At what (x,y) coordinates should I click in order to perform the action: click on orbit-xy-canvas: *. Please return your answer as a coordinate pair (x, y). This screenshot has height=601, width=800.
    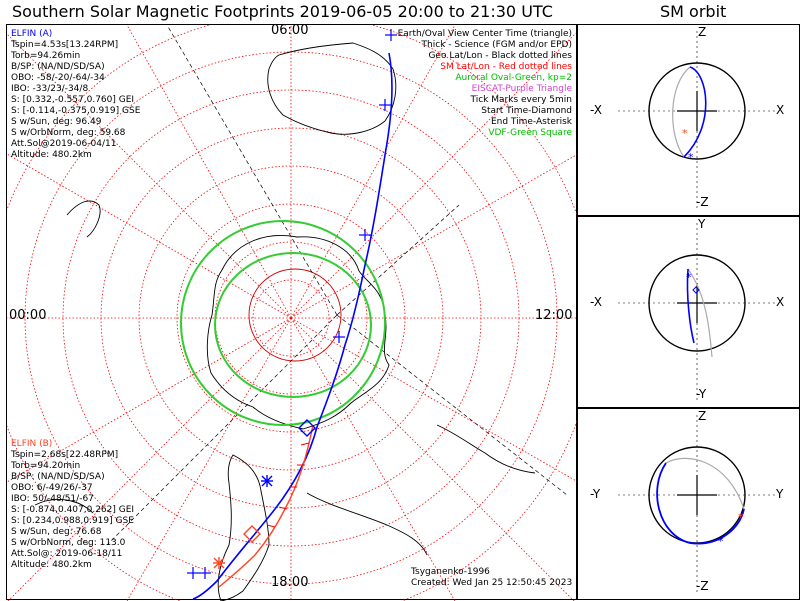
    Looking at the image, I should click on (698, 313).